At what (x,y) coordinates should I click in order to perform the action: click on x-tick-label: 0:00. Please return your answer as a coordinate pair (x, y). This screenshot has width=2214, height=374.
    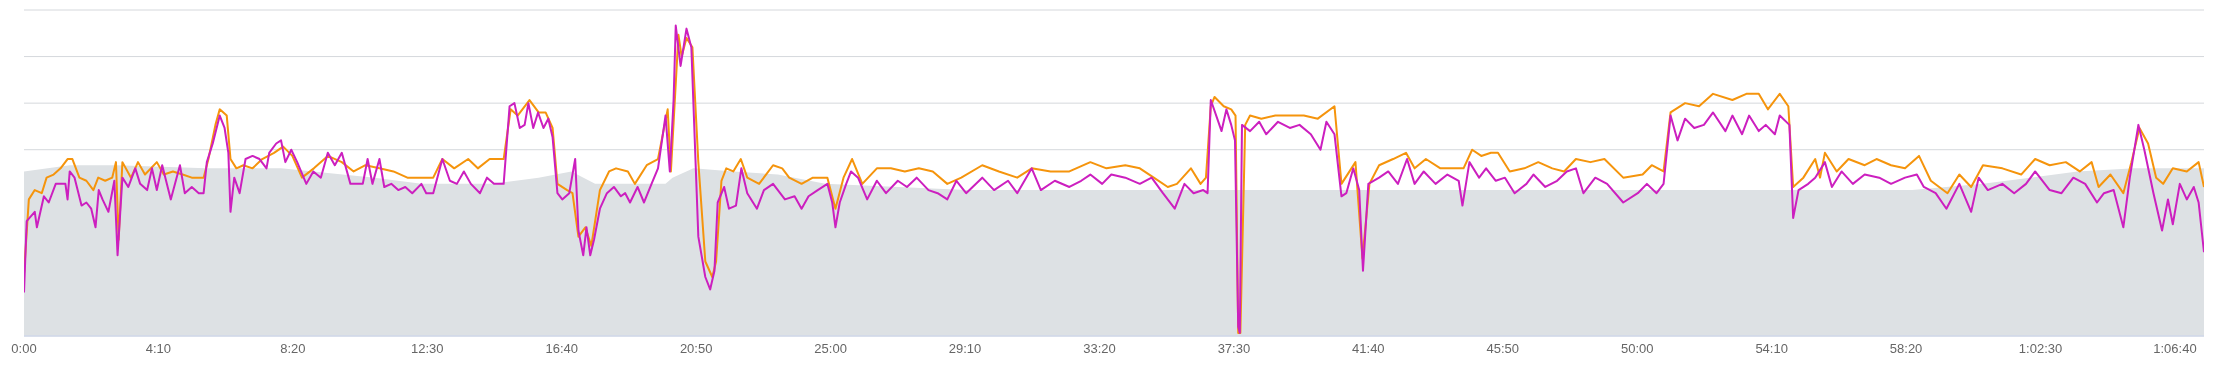
    Looking at the image, I should click on (24, 349).